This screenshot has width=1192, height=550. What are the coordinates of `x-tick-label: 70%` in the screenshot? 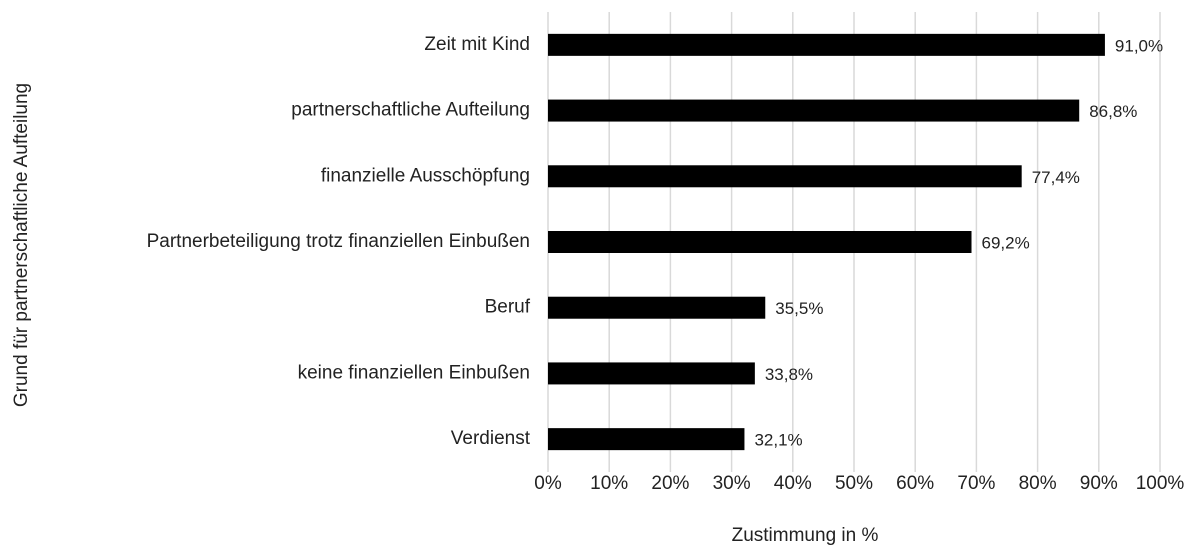 It's located at (976, 483).